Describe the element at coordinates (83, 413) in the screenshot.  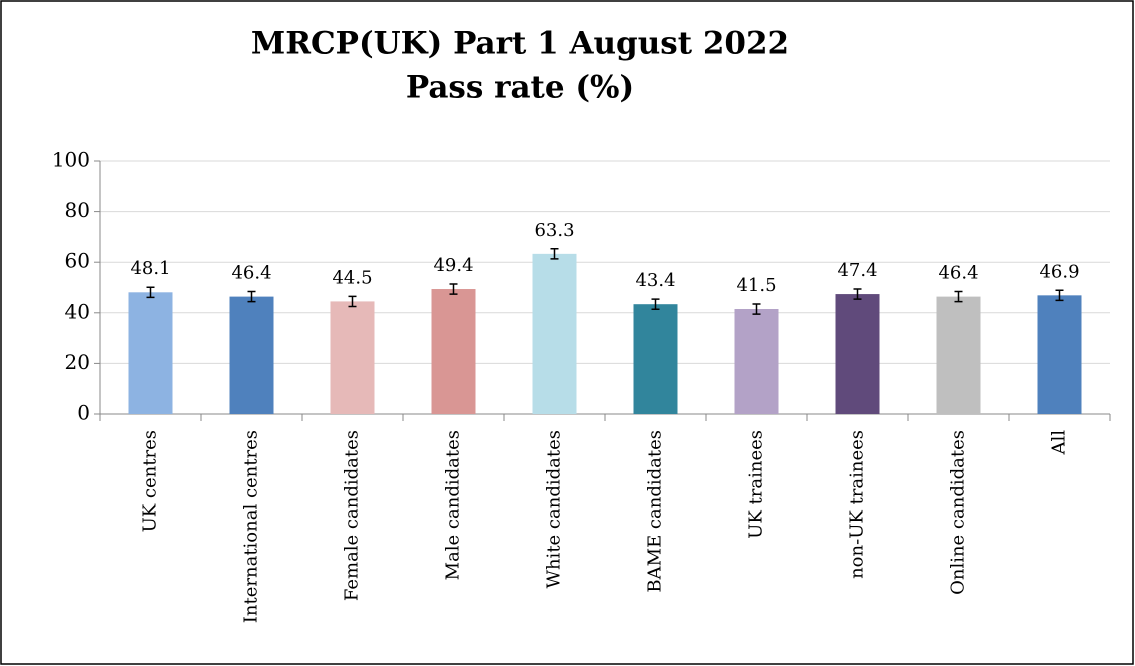
I see `y-tick-label: 0` at that location.